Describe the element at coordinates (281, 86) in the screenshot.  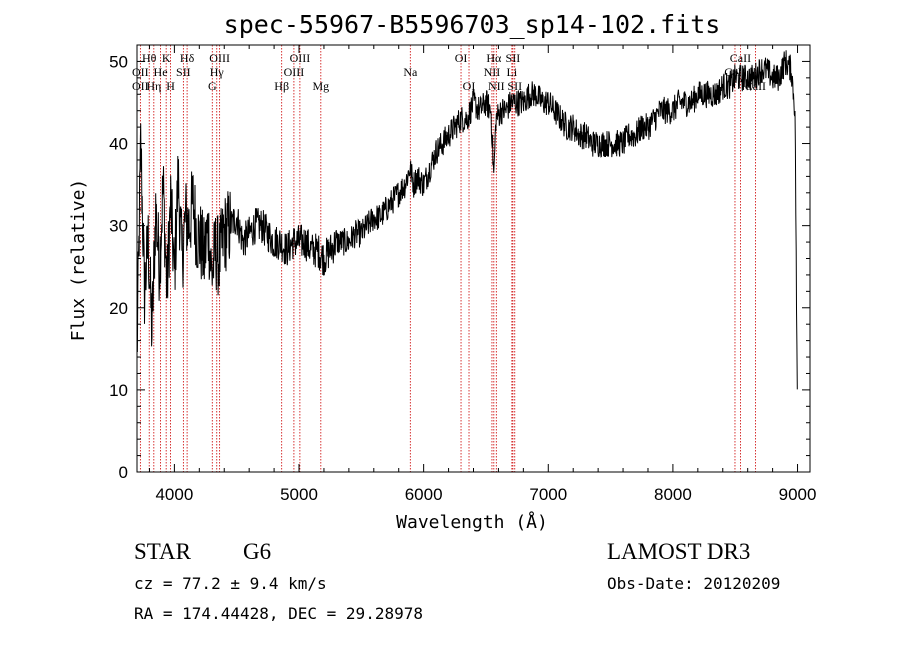
I see `line-label: Hβ` at that location.